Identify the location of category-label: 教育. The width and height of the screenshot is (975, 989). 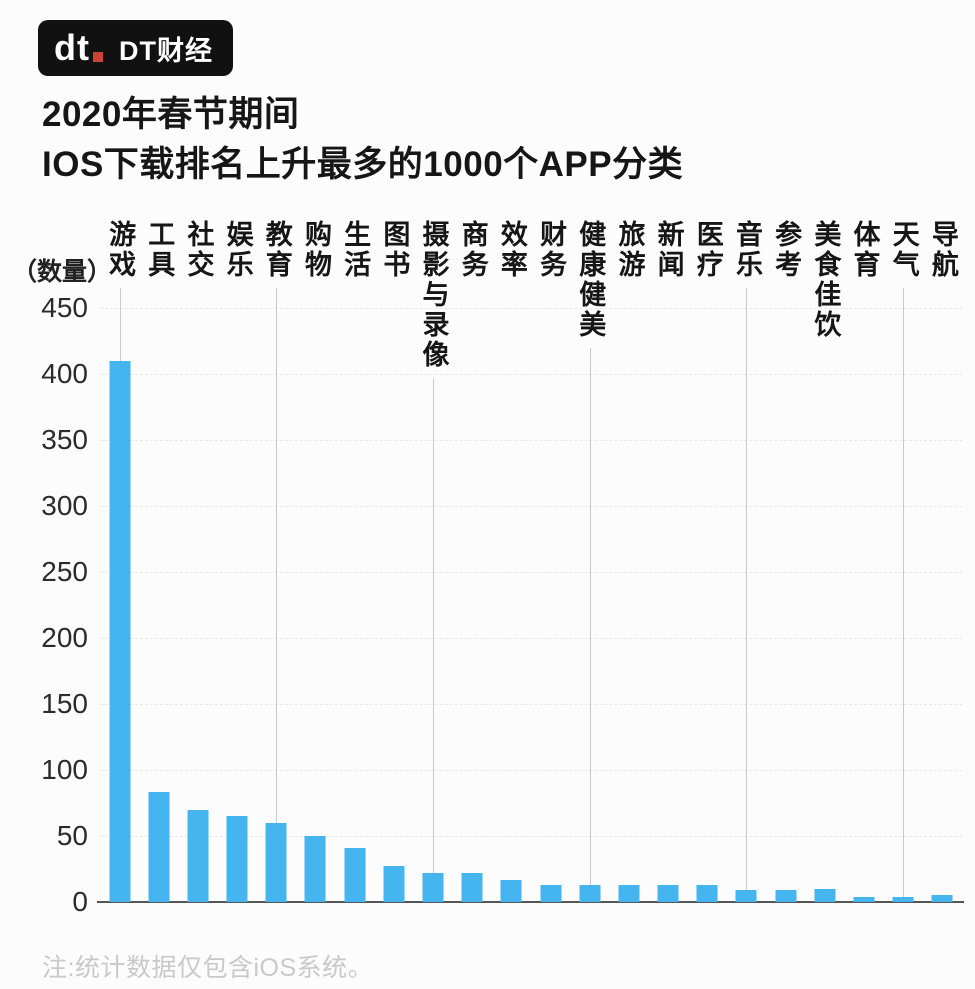
(276, 250).